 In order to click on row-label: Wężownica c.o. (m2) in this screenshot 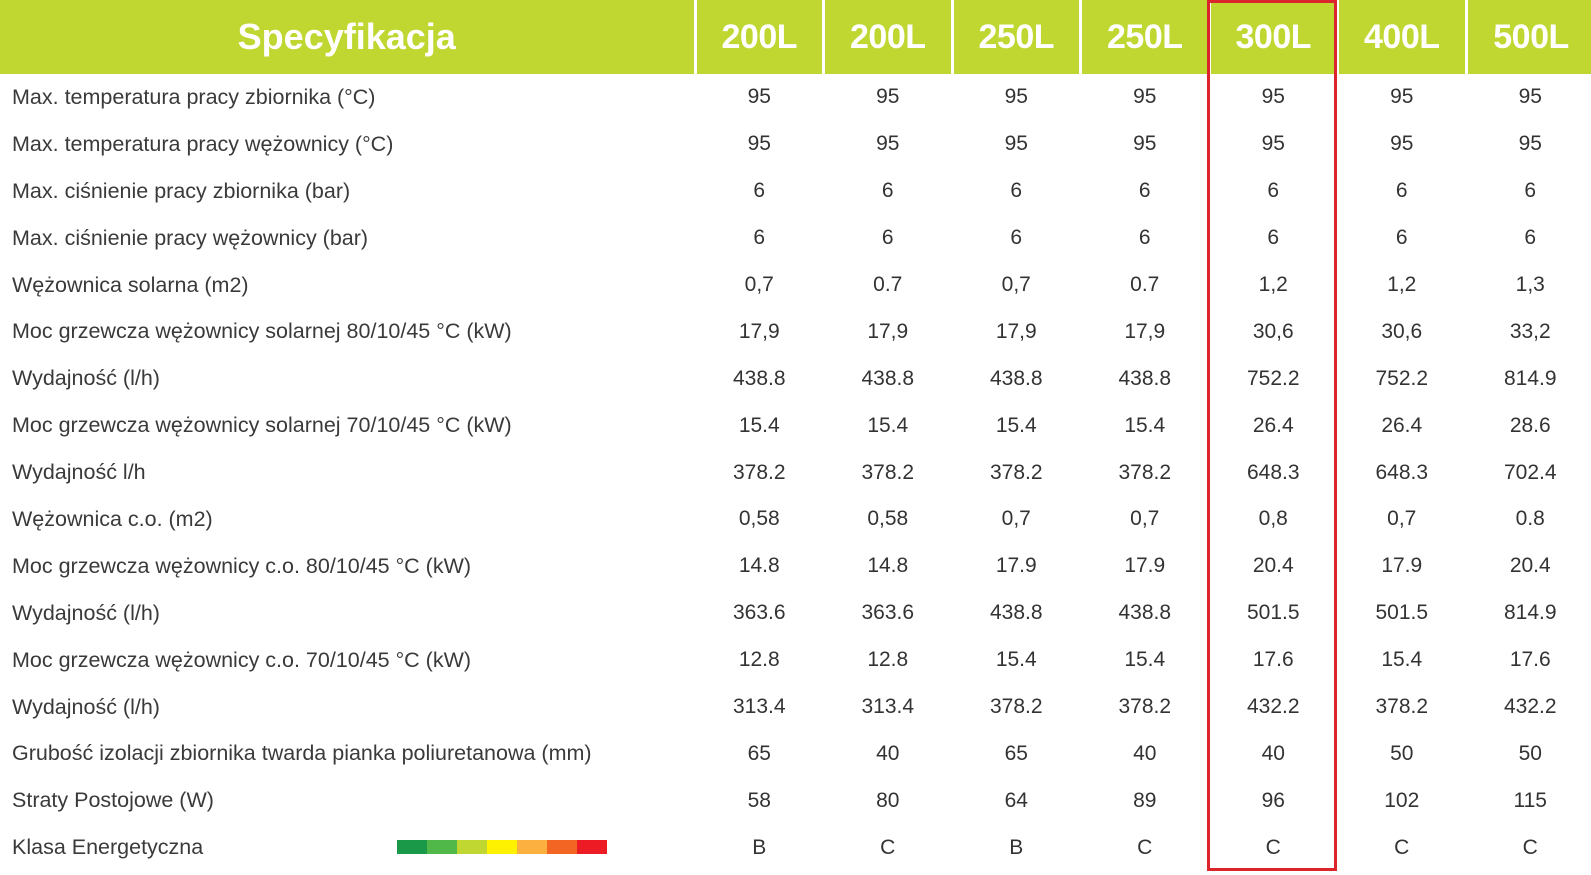, I will do `click(347, 519)`.